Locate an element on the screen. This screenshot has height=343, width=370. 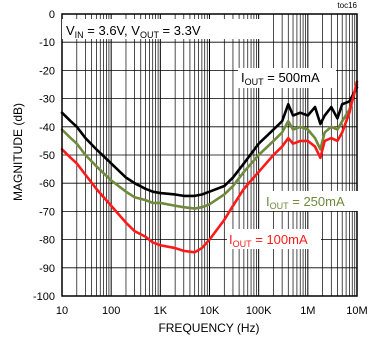
figure-id: toc16 is located at coordinates (347, 5).